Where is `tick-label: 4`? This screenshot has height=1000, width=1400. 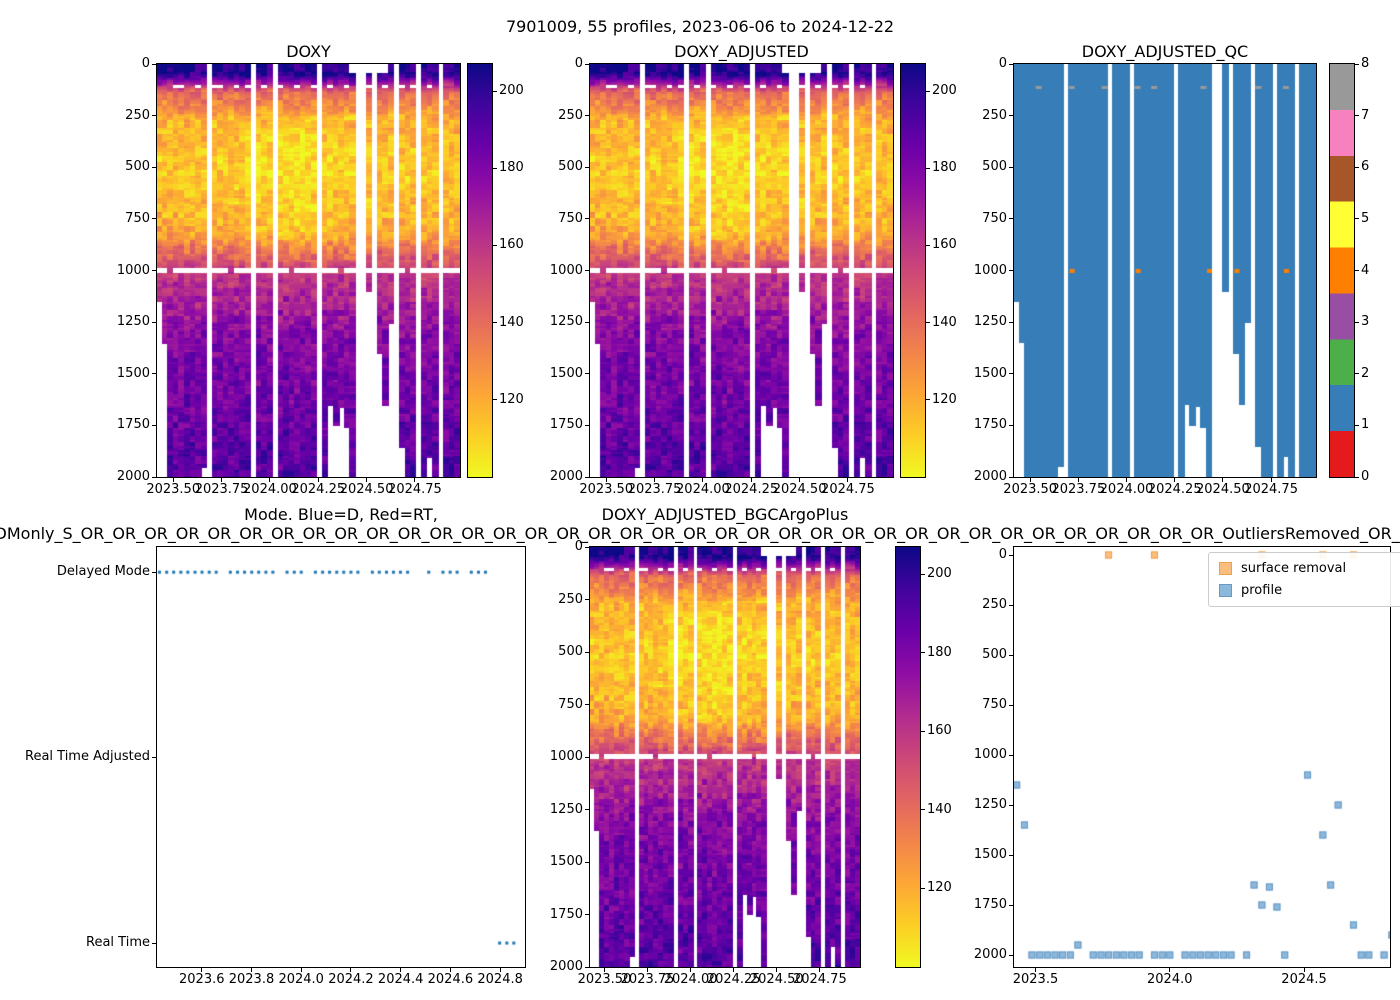
tick-label: 4 is located at coordinates (1365, 270).